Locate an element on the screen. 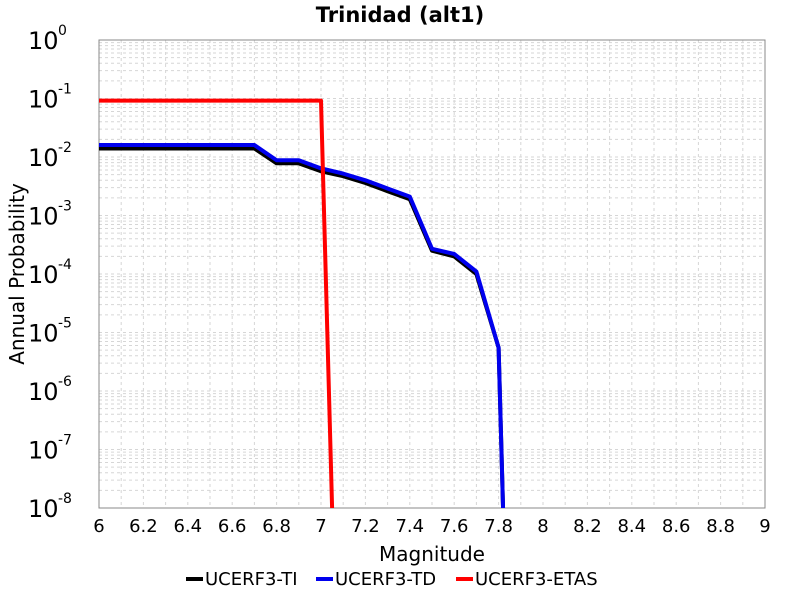 Image resolution: width=800 pixels, height=600 pixels. legend-label: UCERF3-ETAS is located at coordinates (536, 579).